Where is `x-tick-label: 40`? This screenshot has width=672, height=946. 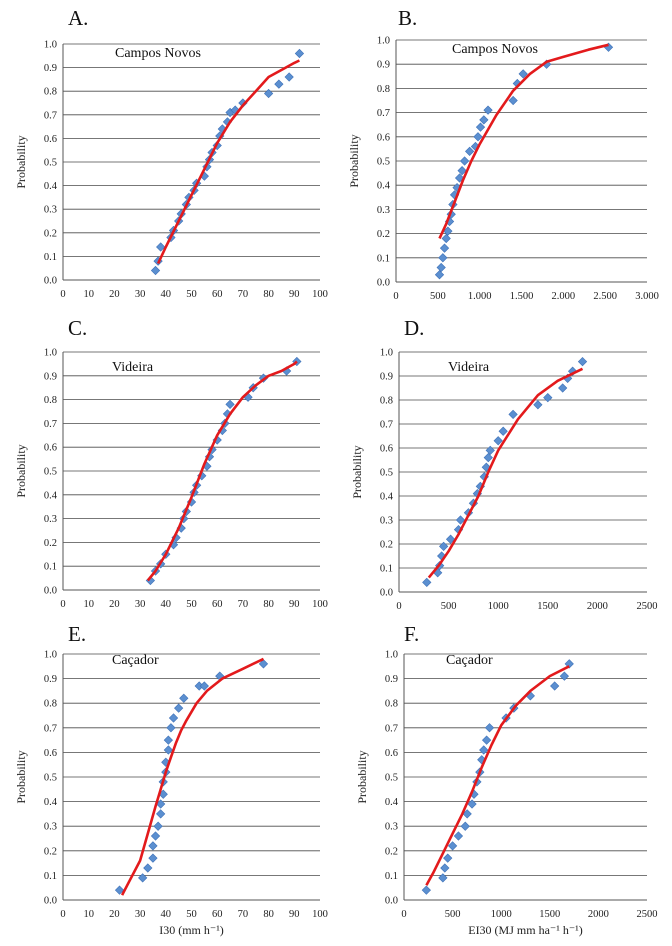 x-tick-label: 40 is located at coordinates (166, 604).